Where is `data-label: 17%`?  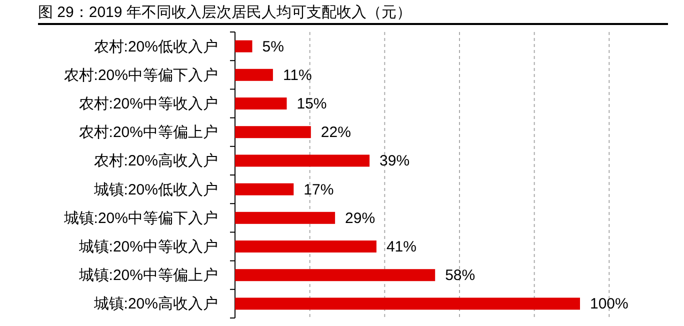
data-label: 17% is located at coordinates (319, 189).